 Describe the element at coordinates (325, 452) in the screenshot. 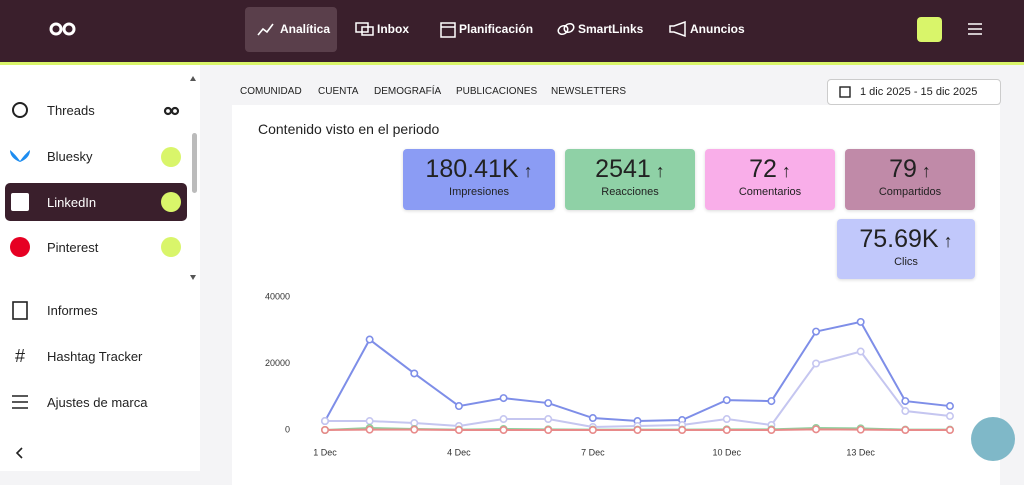

I see `x-tick-label: 1 Dec` at that location.